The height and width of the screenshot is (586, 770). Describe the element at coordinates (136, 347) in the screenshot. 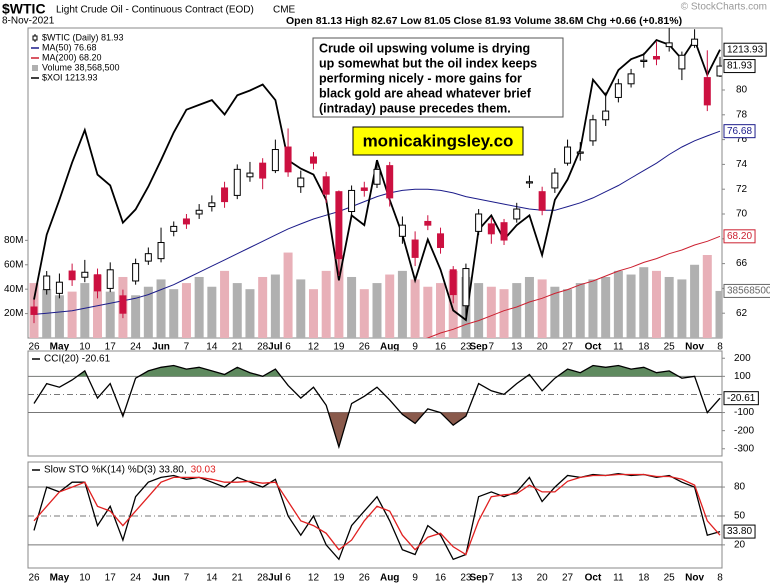

I see `x-tick-label: 24` at that location.